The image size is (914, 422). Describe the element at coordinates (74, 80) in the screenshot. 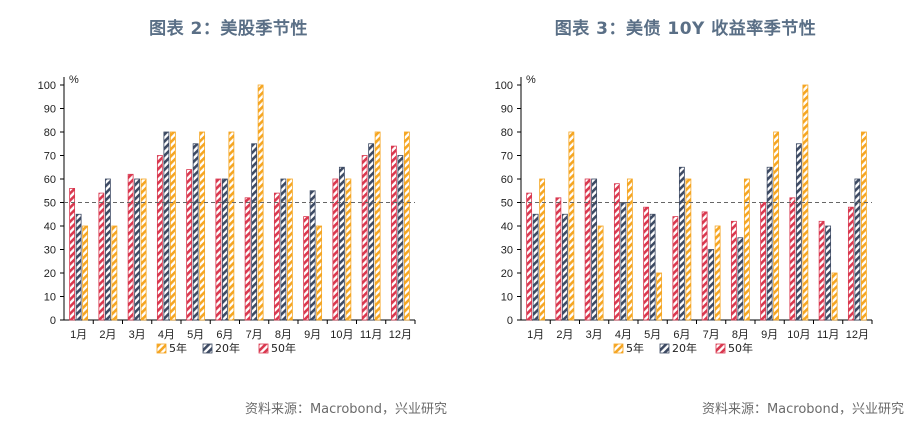

I see `y-axis-unit: %` at that location.